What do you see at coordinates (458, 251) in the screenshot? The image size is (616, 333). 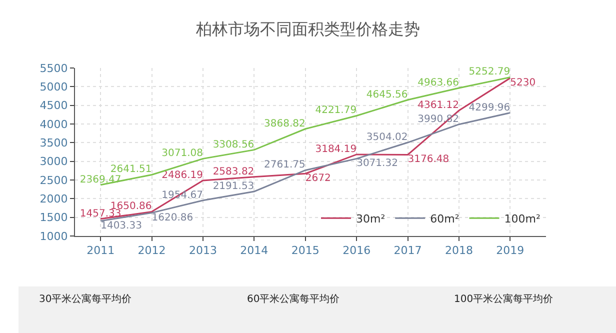 I see `x-tick-label: 2018` at bounding box center [458, 251].